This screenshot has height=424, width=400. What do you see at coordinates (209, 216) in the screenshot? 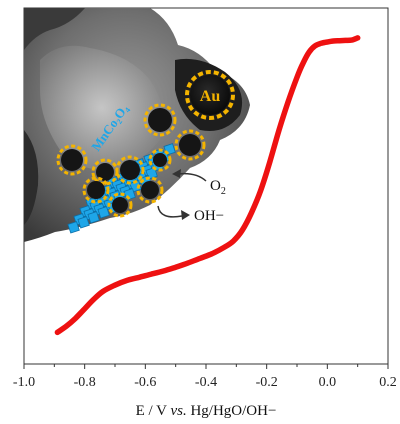
I see `oh-label: OH−` at bounding box center [209, 216].